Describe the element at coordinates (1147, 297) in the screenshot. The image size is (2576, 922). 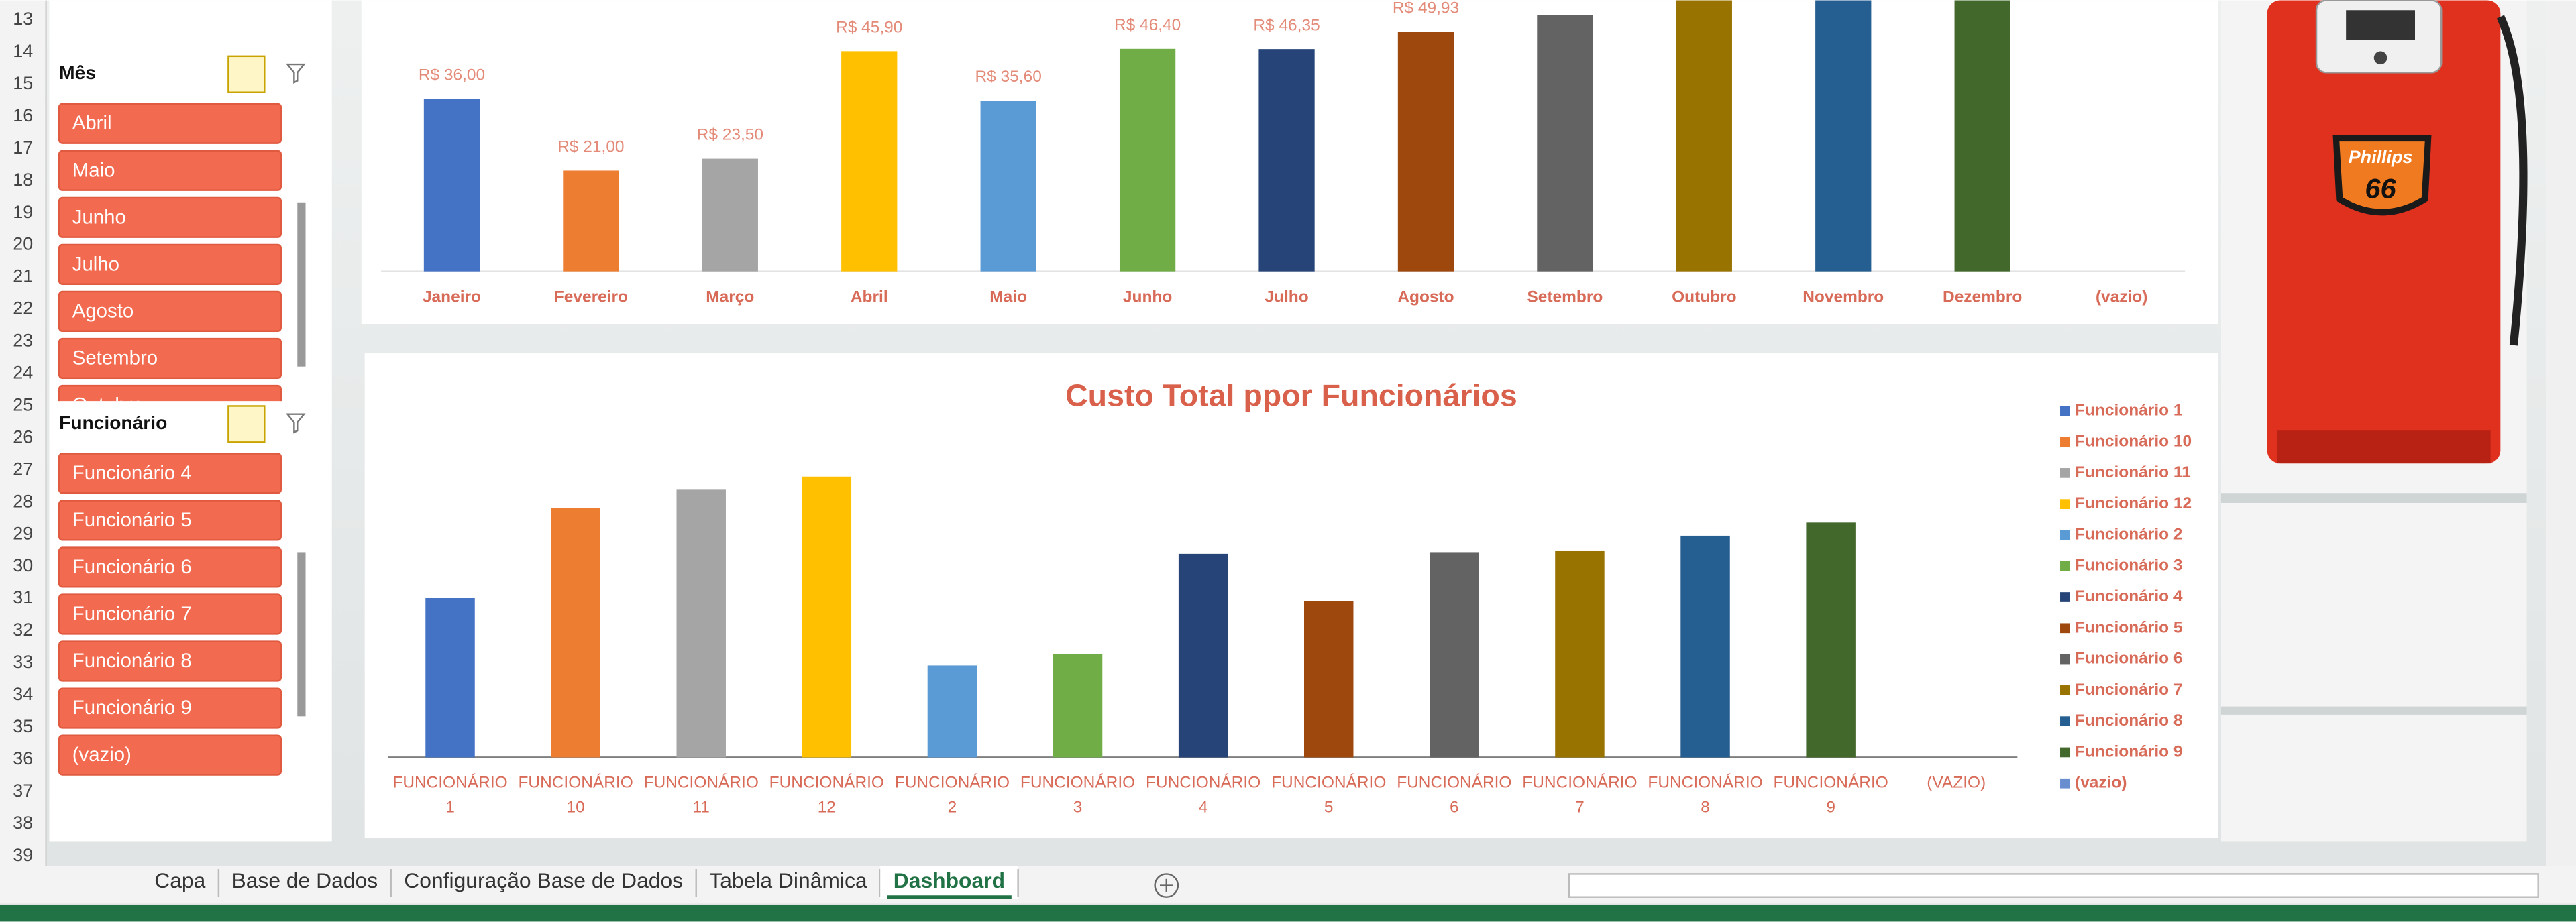
I see `x-tick-label: Junho` at that location.